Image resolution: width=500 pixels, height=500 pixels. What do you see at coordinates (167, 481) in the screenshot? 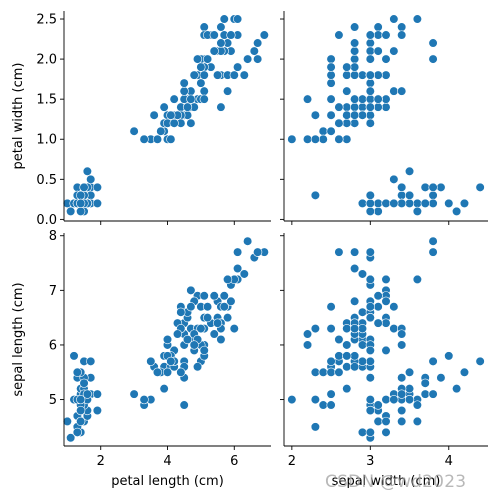
I see `x-axis-title: petal length (cm)` at bounding box center [167, 481].